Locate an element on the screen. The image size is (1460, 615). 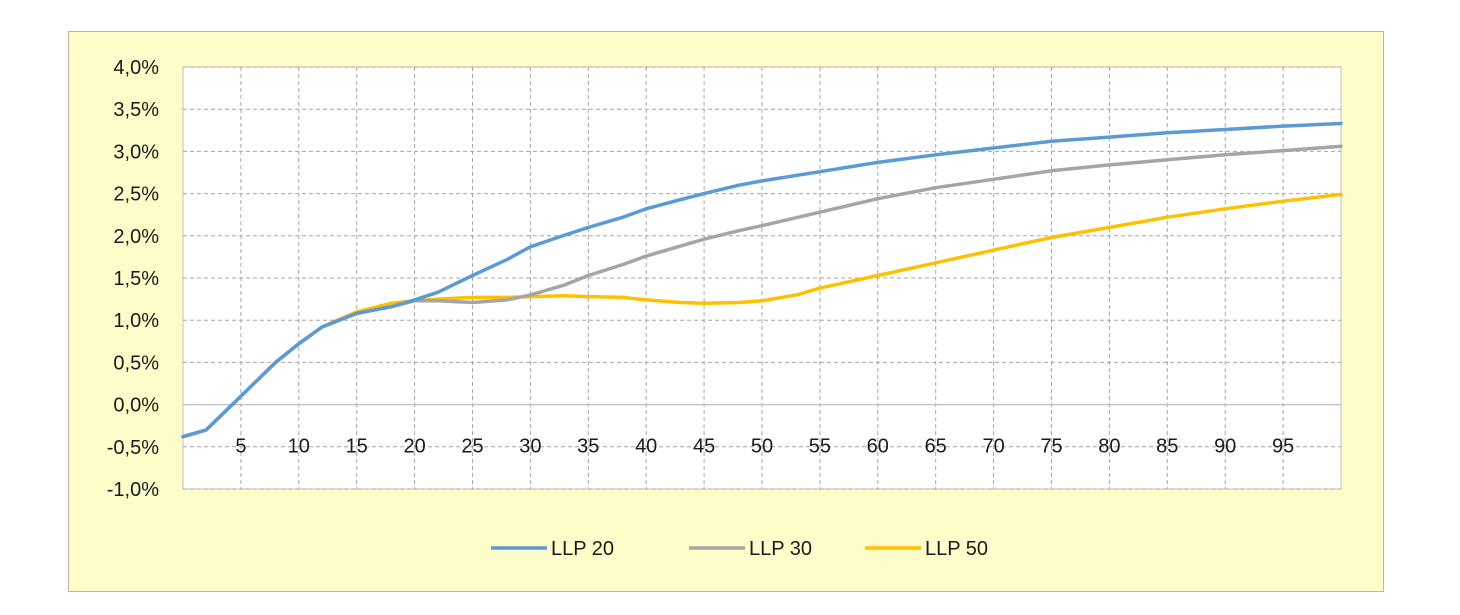
x-tick-label: 20 is located at coordinates (414, 447).